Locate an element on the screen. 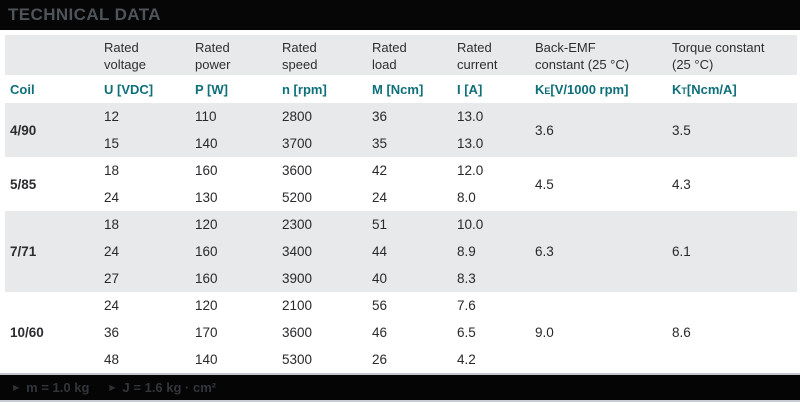  back-emf-constant-cell: 9.0 is located at coordinates (544, 332).